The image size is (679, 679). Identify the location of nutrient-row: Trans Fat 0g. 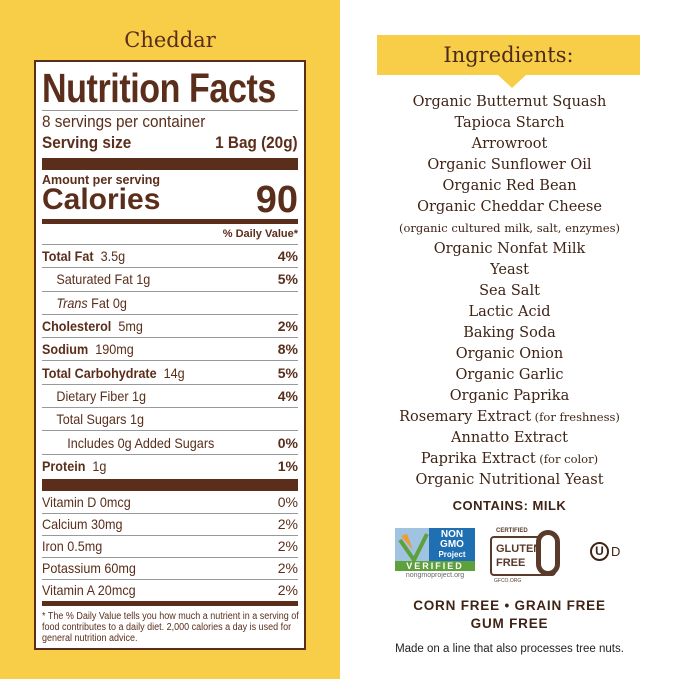
(170, 302).